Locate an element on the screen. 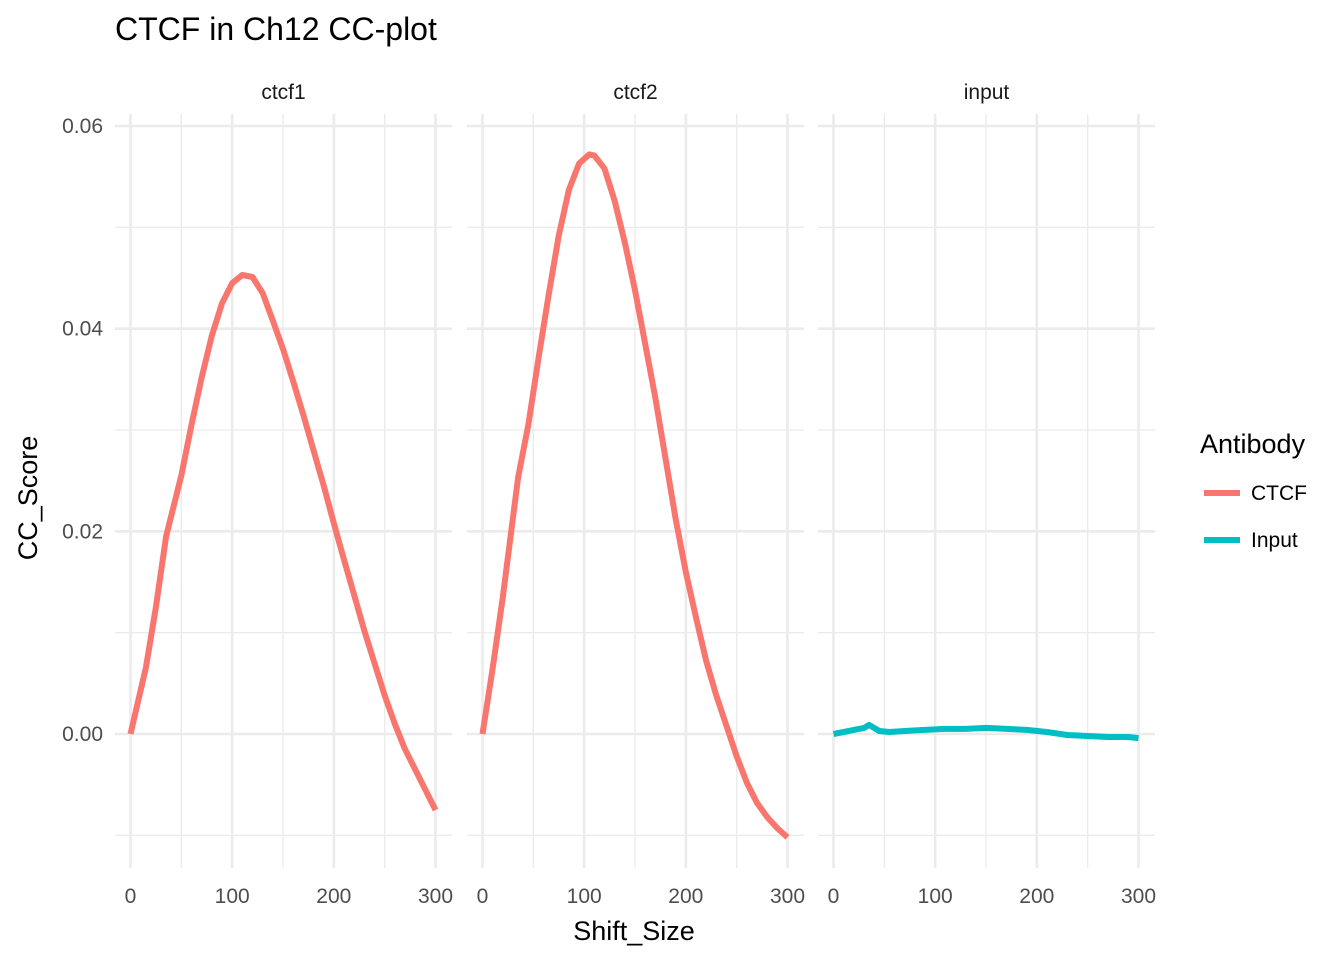  facet-label: ctcf2 is located at coordinates (635, 92).